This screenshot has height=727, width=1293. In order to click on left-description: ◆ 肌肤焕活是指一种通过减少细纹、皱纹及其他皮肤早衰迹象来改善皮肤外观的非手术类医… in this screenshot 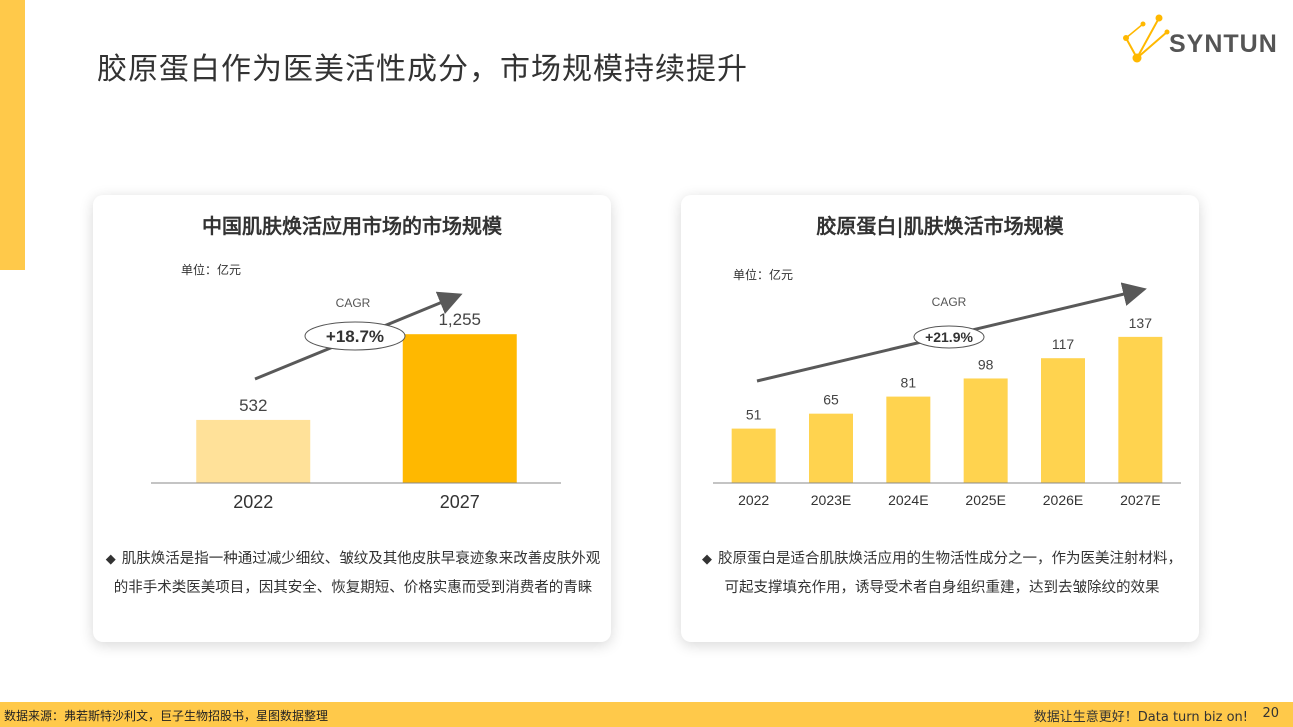, I will do `click(353, 574)`.